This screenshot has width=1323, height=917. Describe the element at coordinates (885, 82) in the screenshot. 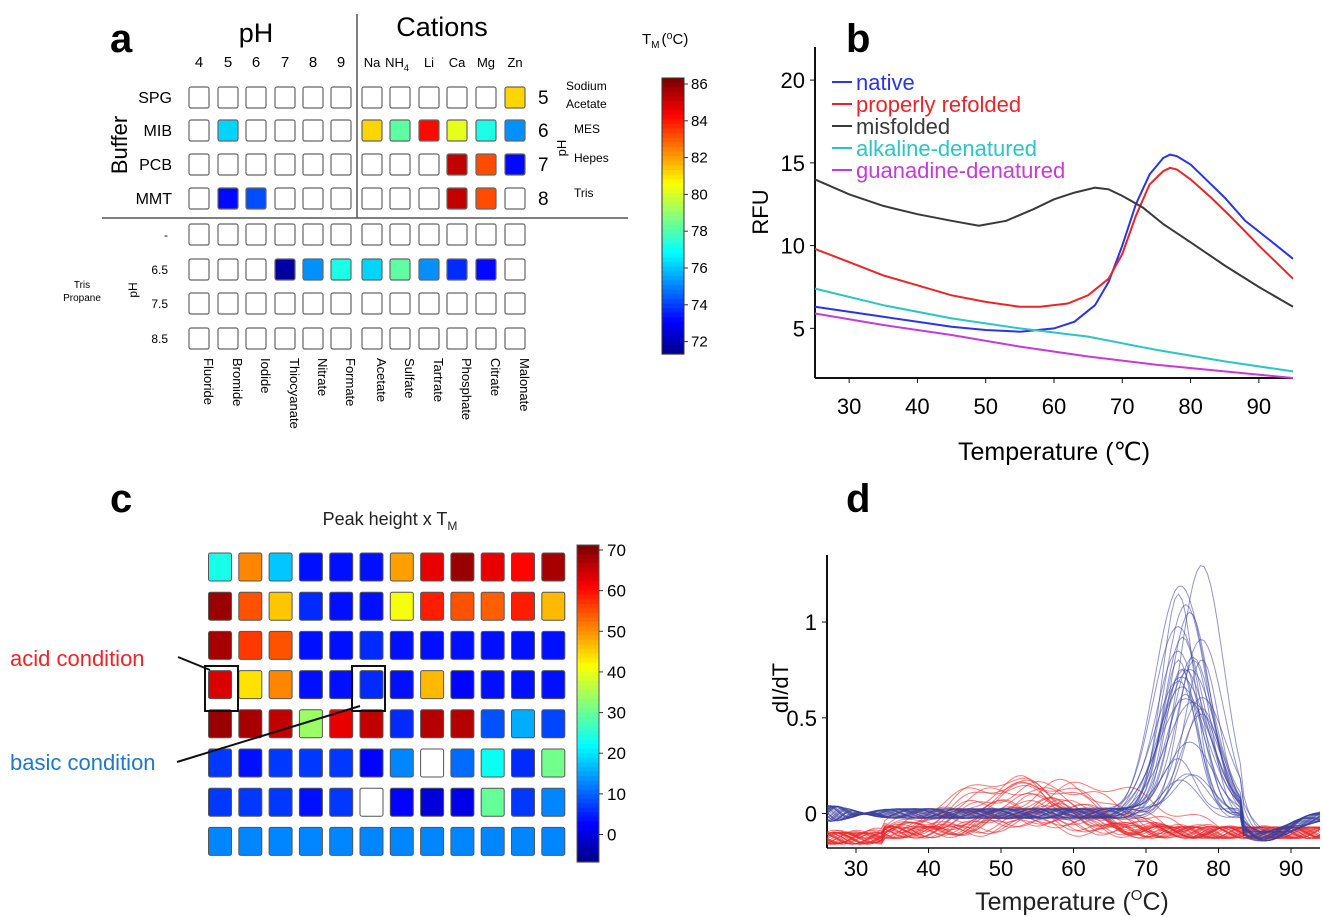

I see `legend-label: native` at that location.